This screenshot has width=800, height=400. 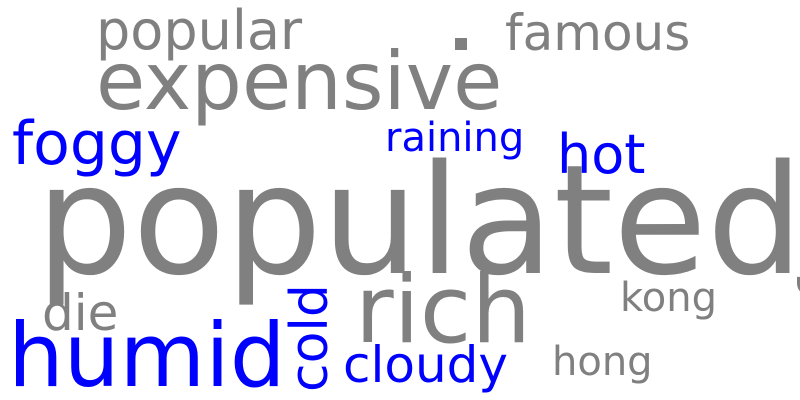 I want to click on word-cold: cold, so click(x=310, y=338).